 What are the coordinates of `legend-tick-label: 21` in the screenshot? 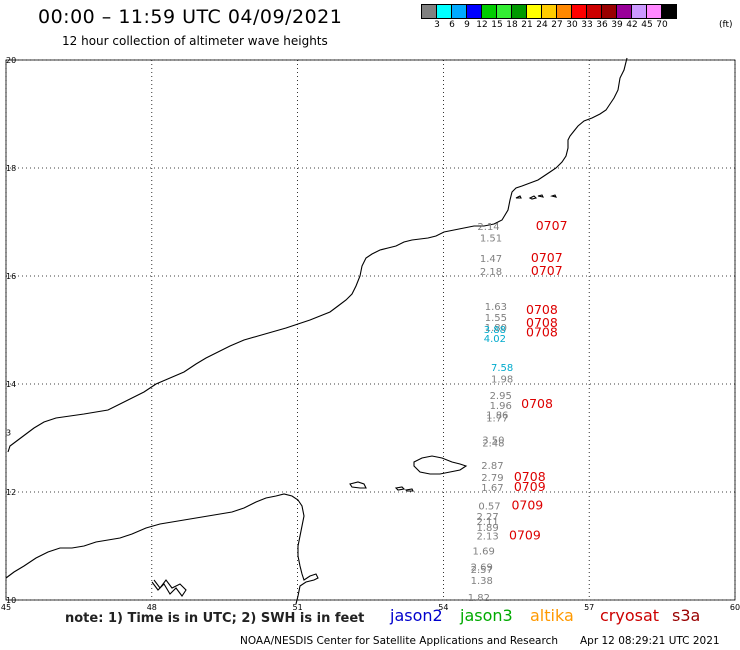 It's located at (527, 25).